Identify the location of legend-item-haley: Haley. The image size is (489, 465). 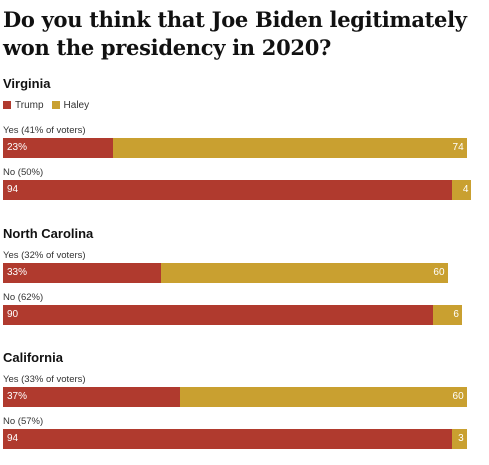
(70, 105).